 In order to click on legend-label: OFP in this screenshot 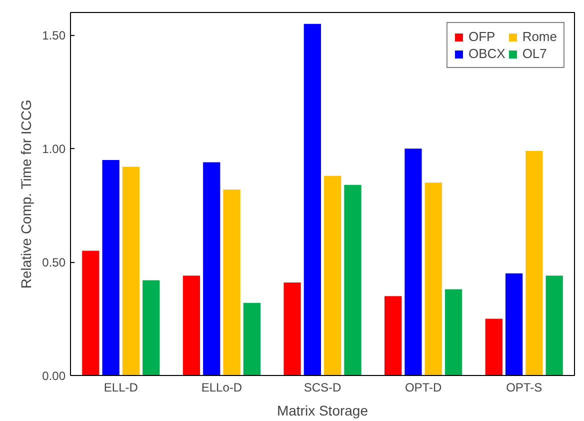, I will do `click(482, 36)`.